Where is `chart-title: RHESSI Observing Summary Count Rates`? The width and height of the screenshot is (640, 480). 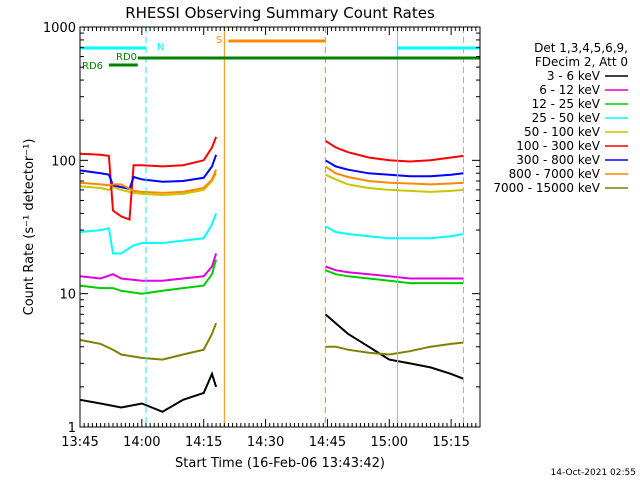
chart-title: RHESSI Observing Summary Count Rates is located at coordinates (280, 13).